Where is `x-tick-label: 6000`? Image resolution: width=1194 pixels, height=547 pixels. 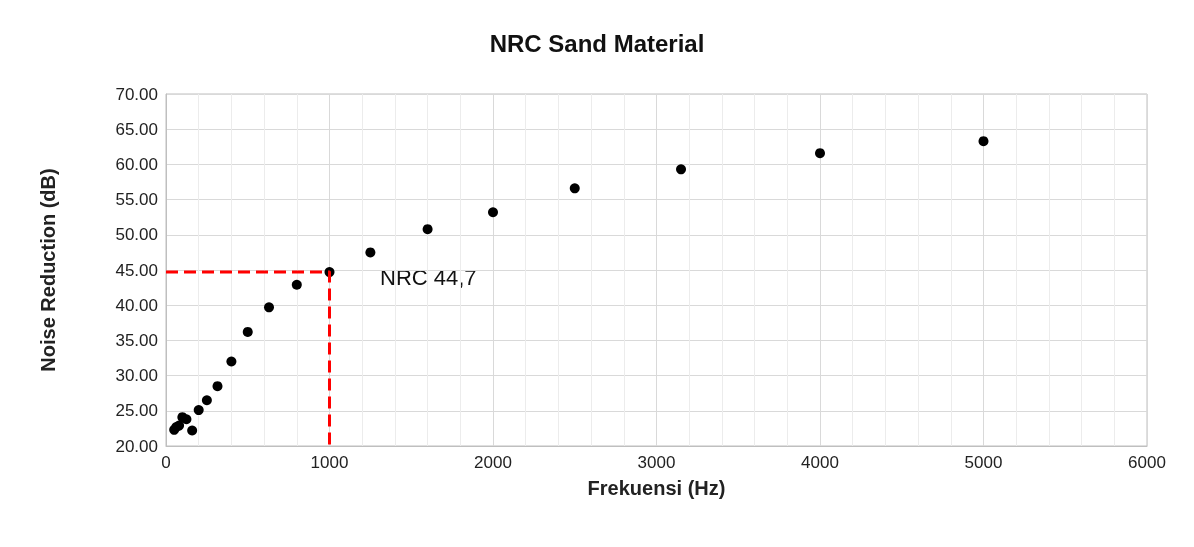 x-tick-label: 6000 is located at coordinates (1147, 462).